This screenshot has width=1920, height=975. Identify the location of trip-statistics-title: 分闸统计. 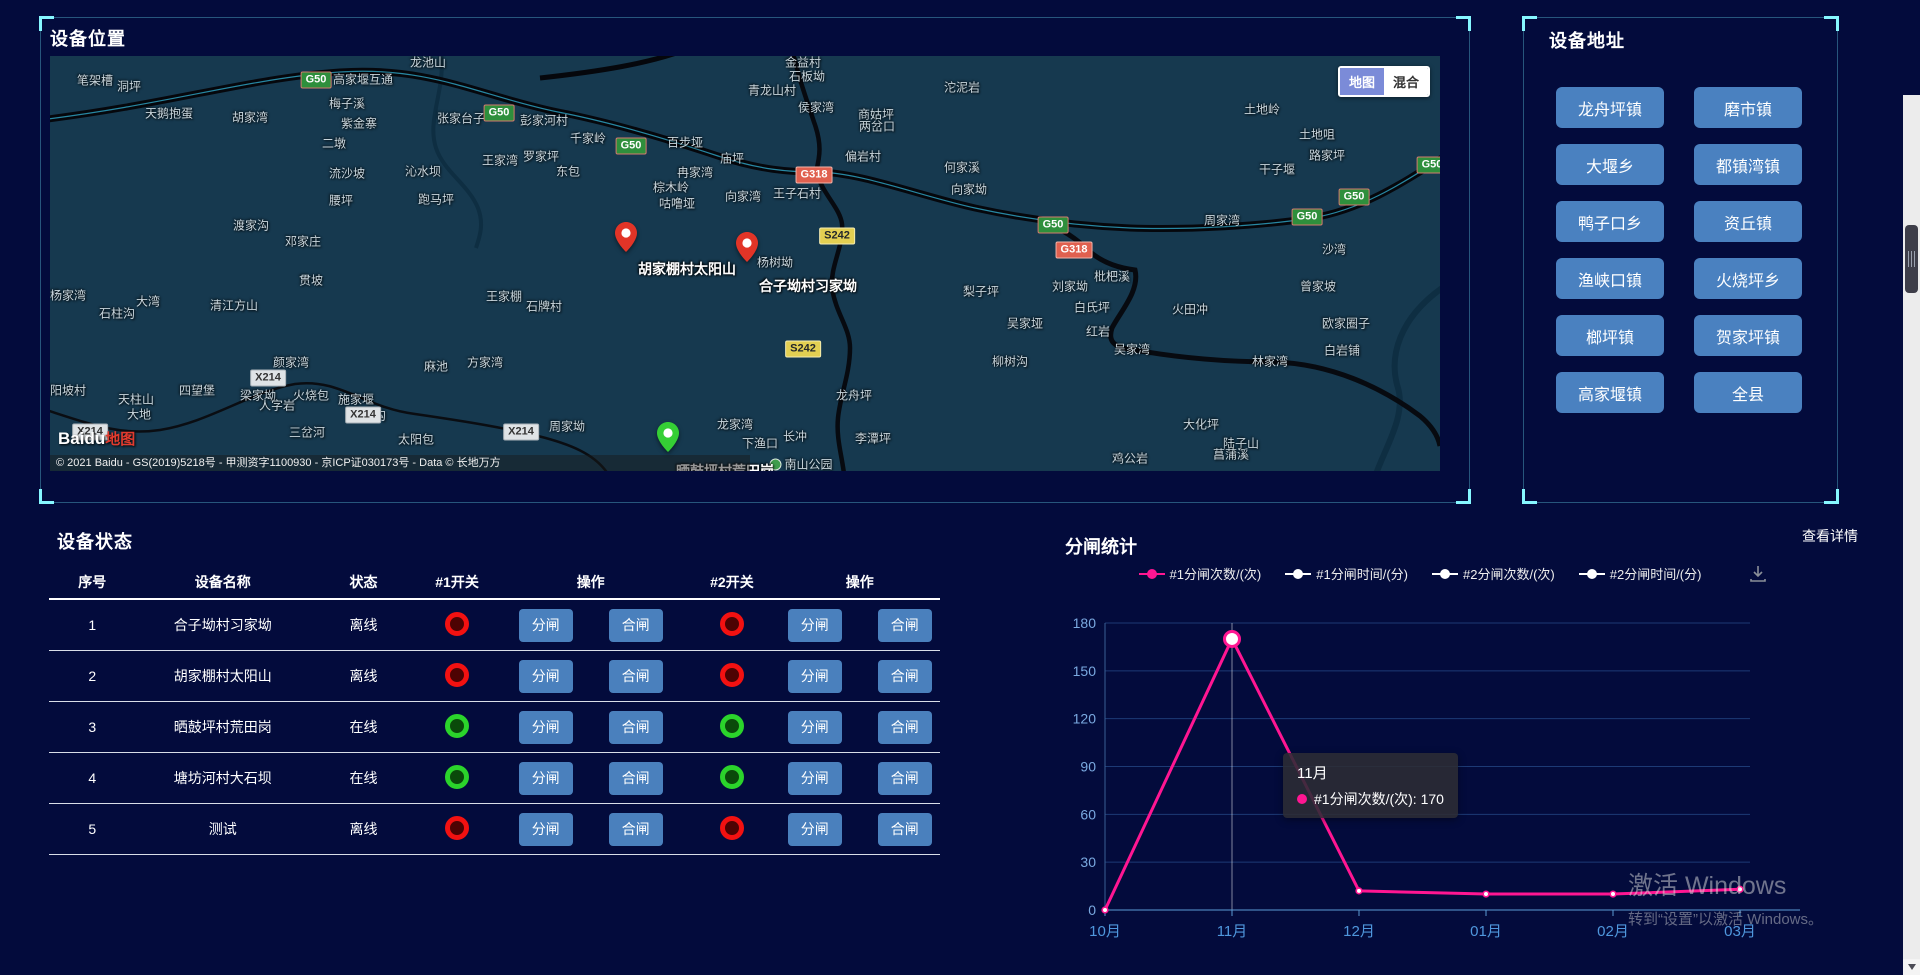
(1101, 547).